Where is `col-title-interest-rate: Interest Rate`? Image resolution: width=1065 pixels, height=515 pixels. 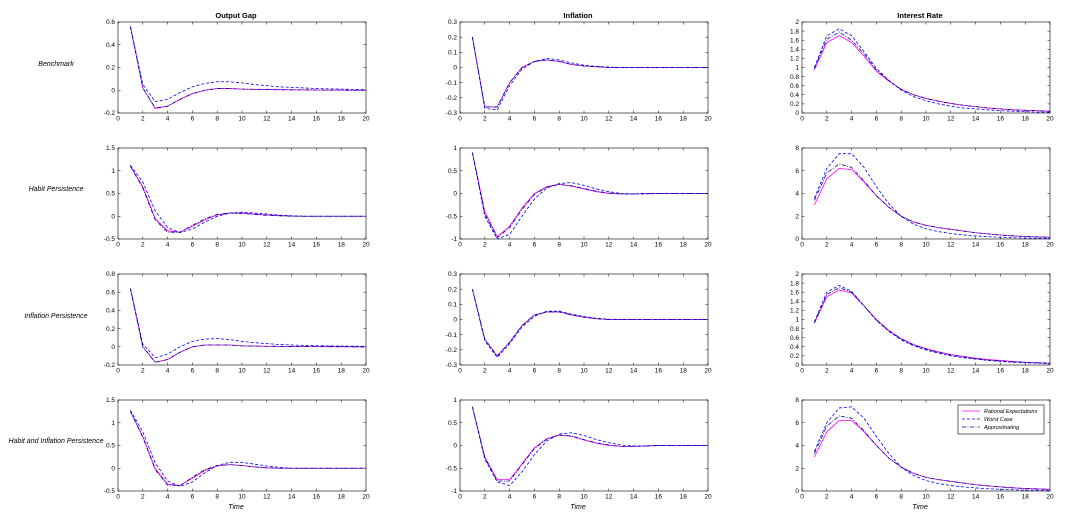 col-title-interest-rate: Interest Rate is located at coordinates (919, 15).